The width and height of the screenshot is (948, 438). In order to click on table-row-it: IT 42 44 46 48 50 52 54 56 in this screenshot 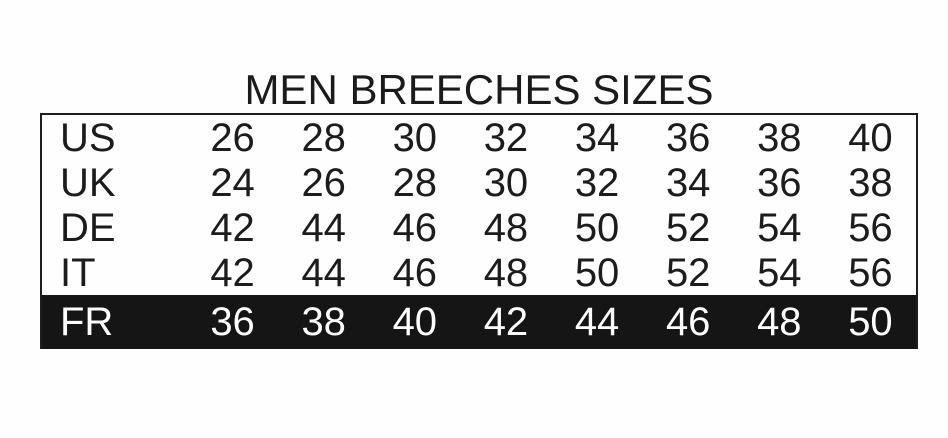, I will do `click(479, 272)`.